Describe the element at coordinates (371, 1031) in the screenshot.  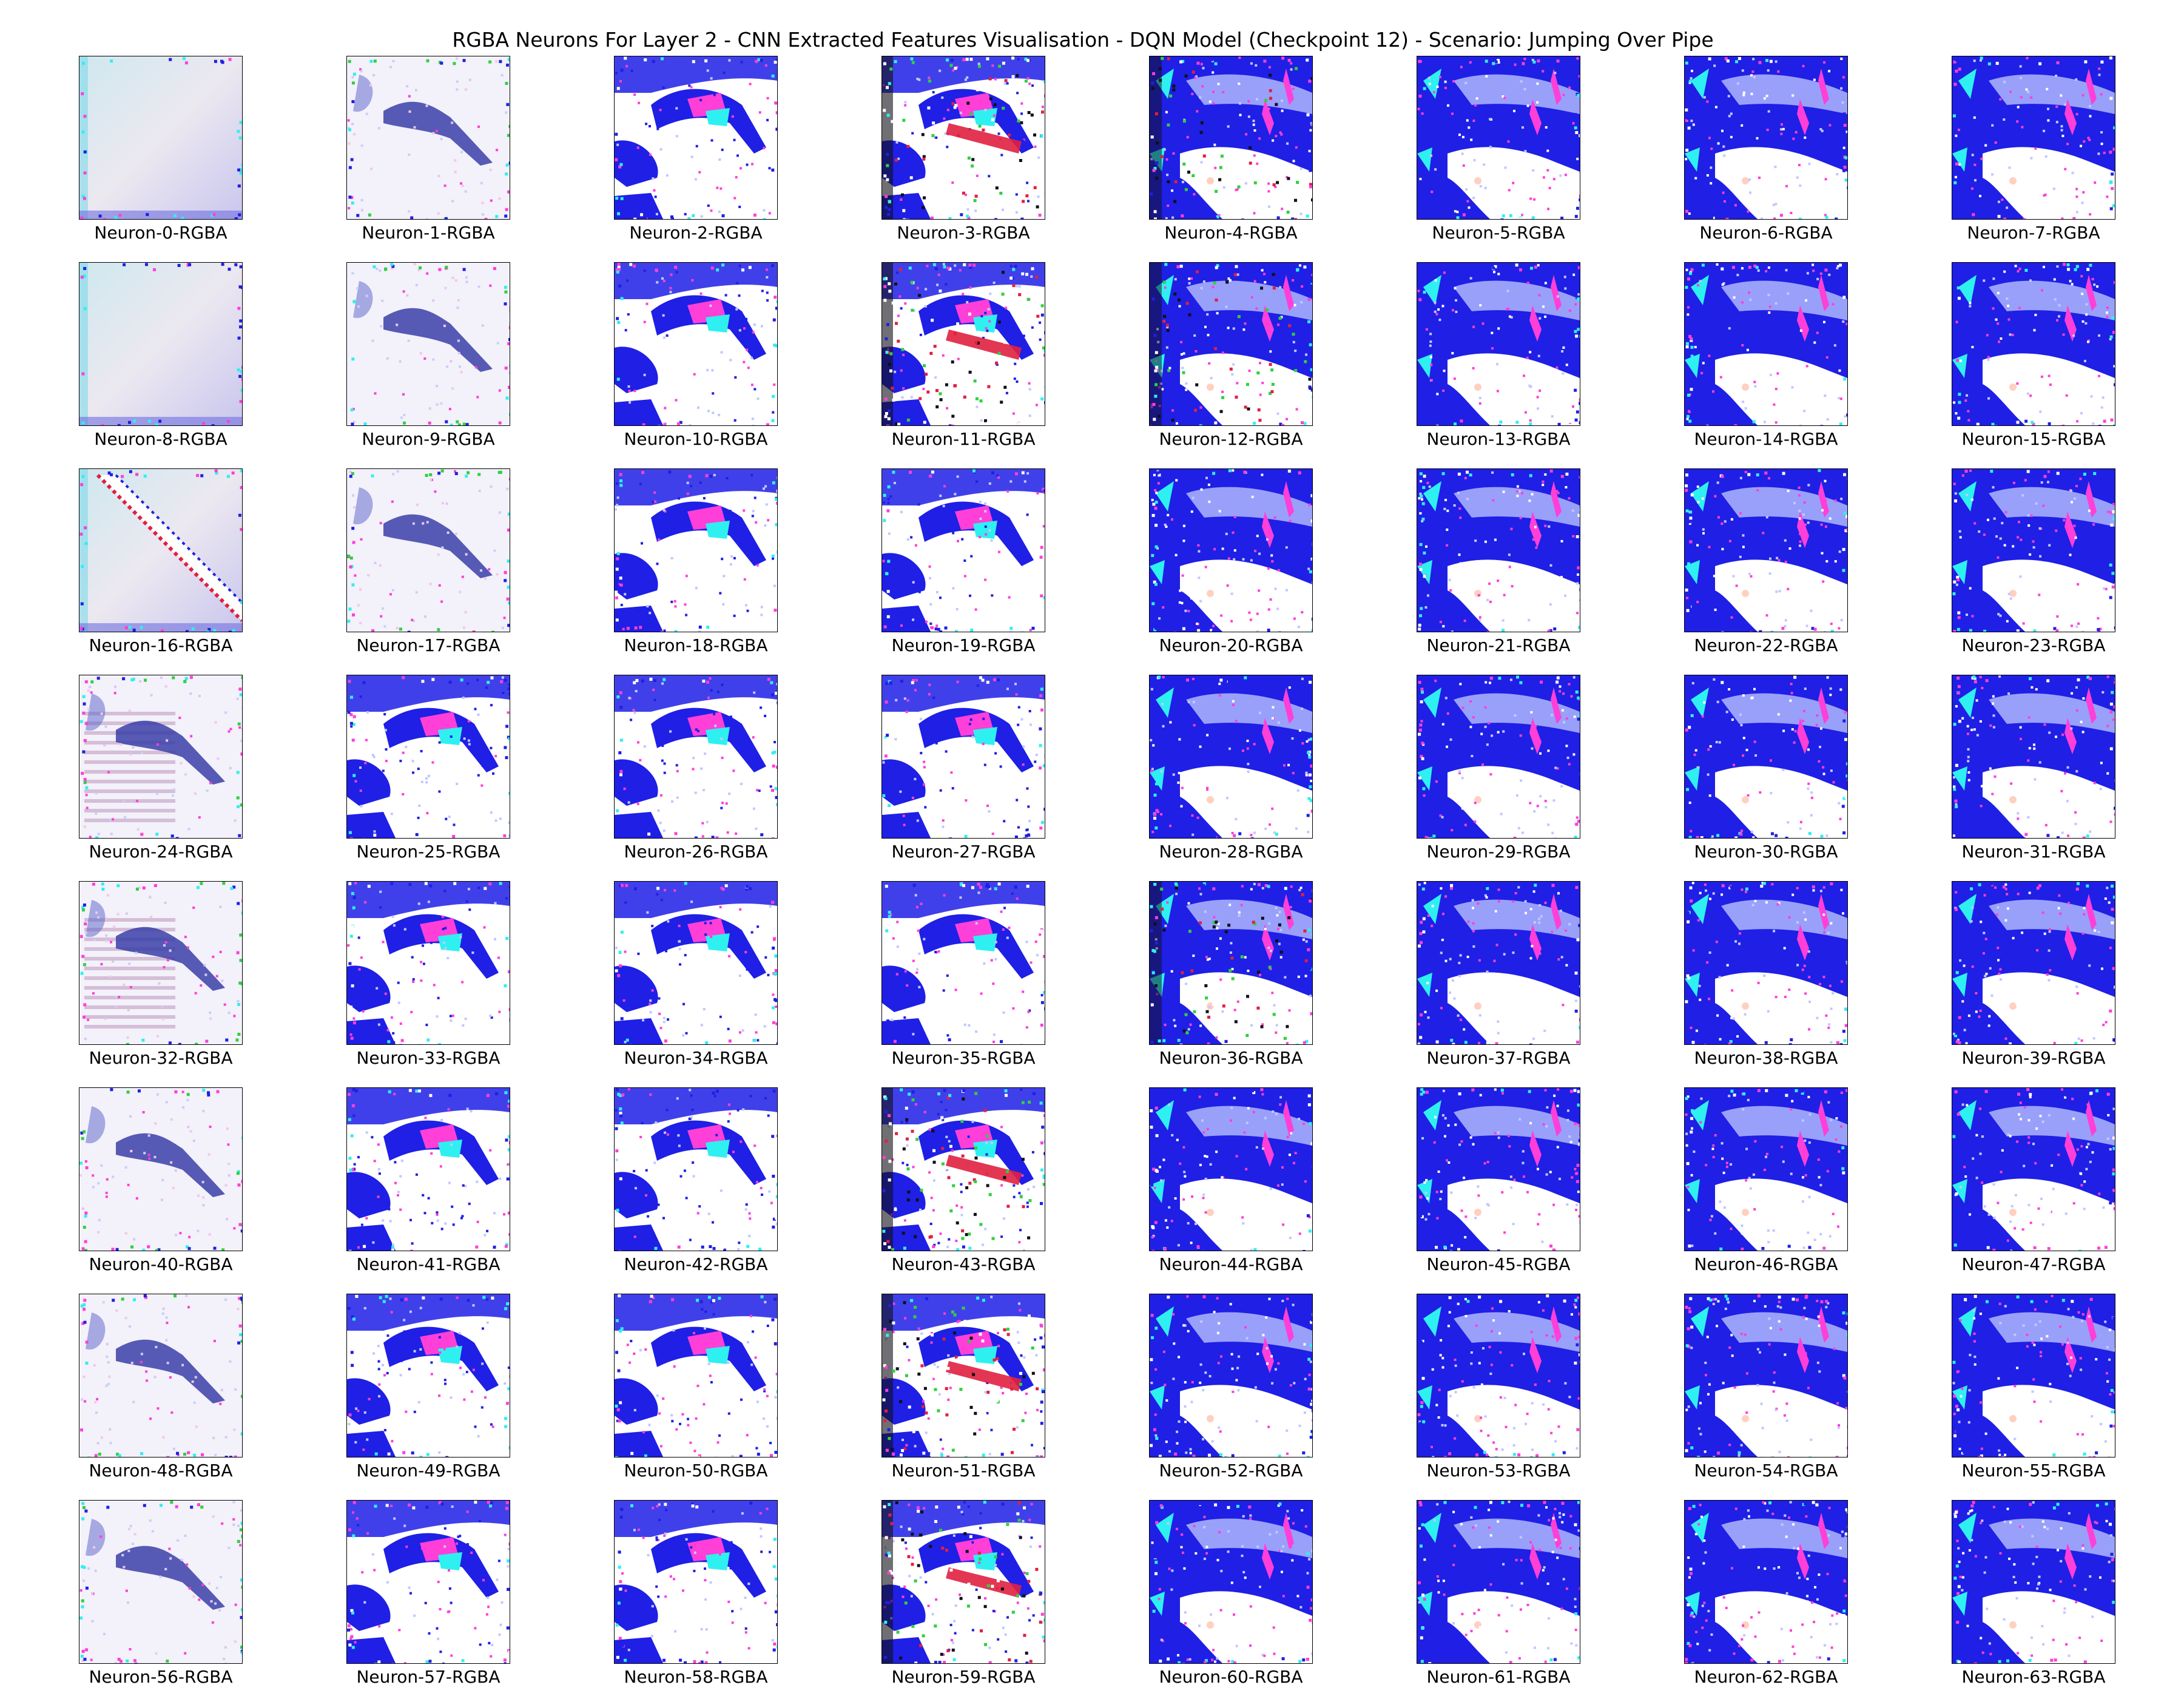
I see `feature-blob` at that location.